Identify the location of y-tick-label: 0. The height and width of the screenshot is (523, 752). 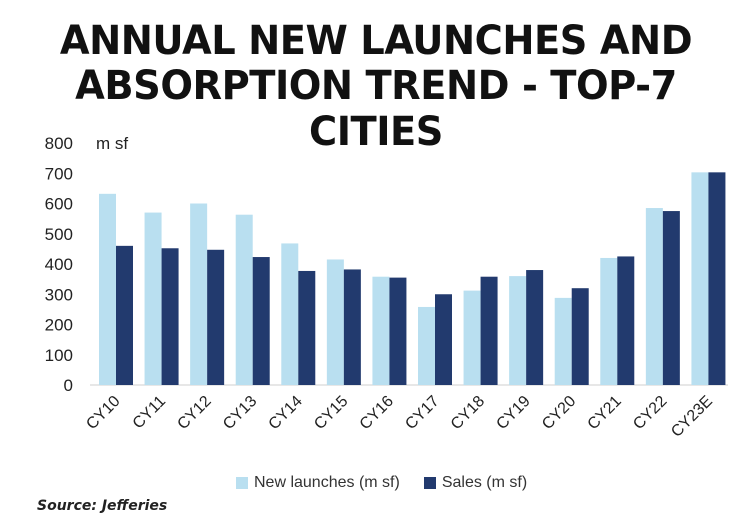
(68, 385).